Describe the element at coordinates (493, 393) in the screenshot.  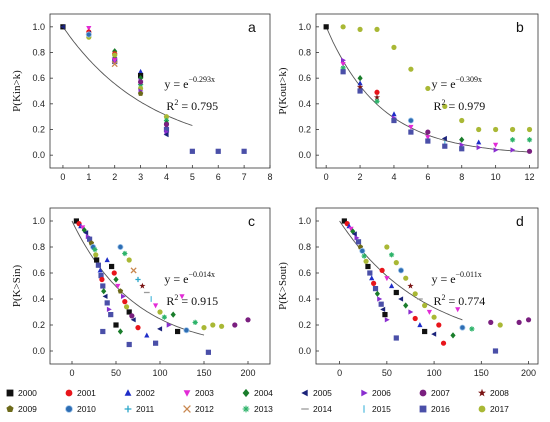
I see `legend-item-2008: 2008` at that location.